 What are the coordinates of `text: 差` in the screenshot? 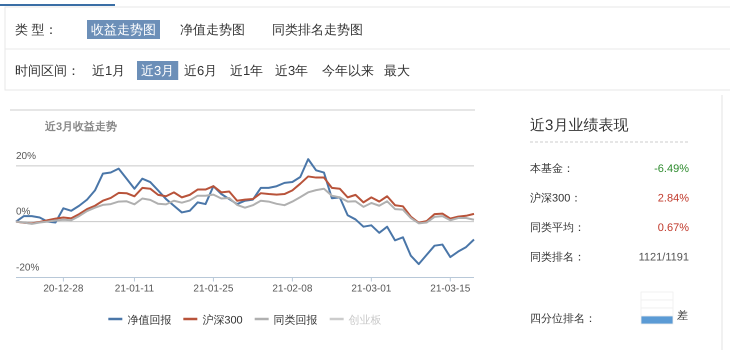 It's located at (682, 316).